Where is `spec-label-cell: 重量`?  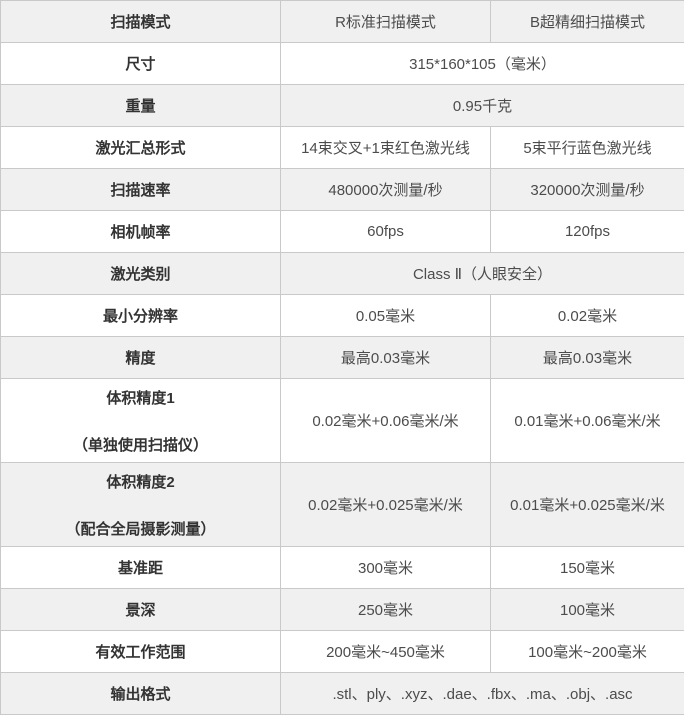
spec-label-cell: 重量 is located at coordinates (141, 106).